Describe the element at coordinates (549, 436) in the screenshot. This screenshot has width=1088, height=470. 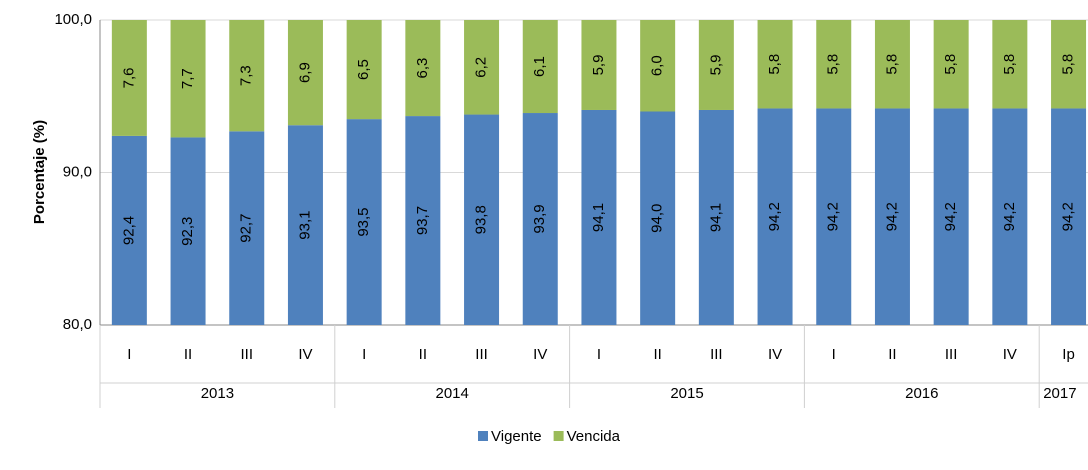
I see `legend: Vigente Vencida` at that location.